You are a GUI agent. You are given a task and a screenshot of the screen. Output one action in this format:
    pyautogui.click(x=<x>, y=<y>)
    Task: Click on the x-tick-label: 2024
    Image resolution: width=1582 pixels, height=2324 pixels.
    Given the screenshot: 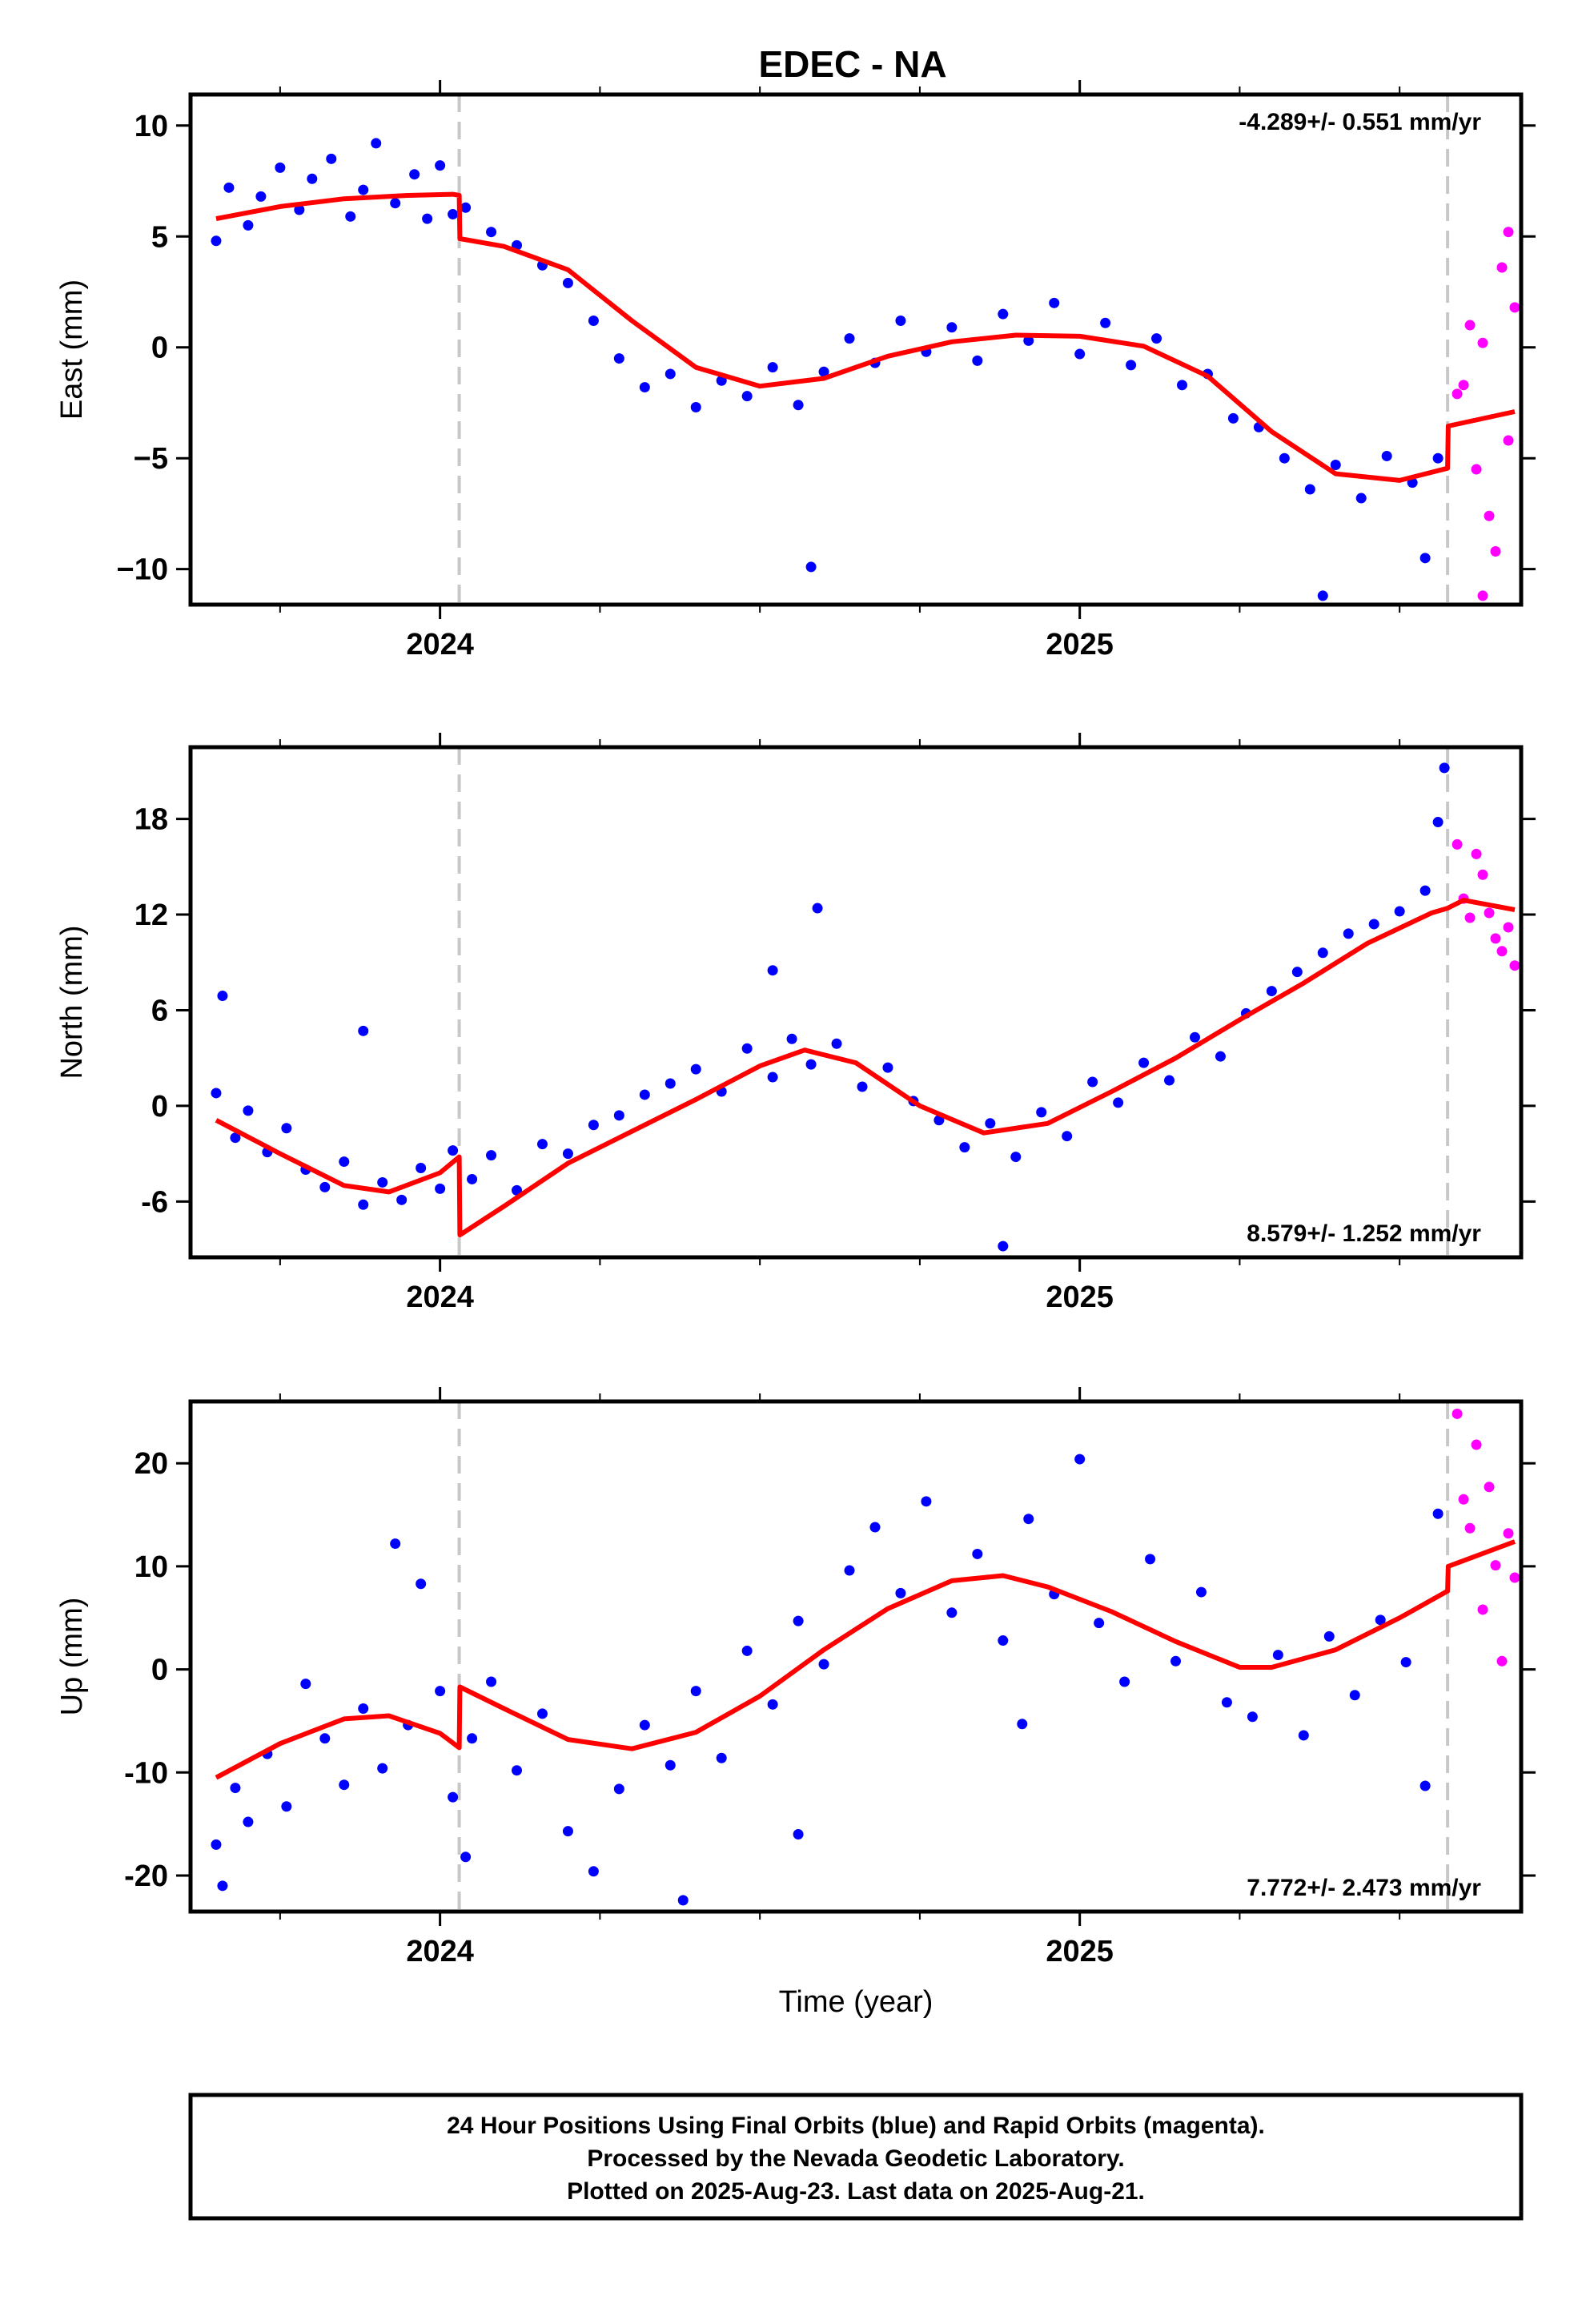 What is the action you would take?
    pyautogui.click(x=440, y=1951)
    